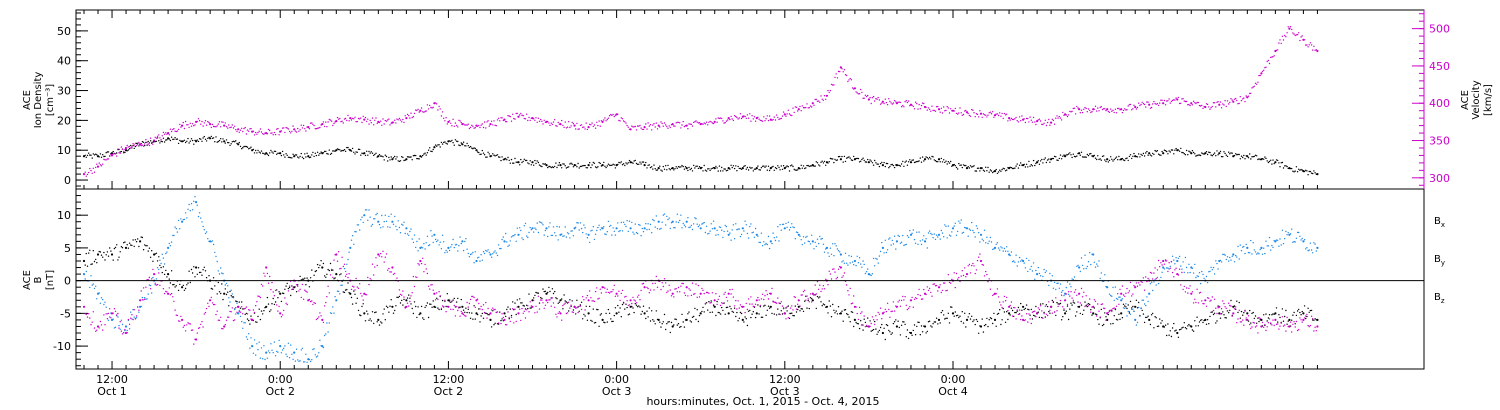 The height and width of the screenshot is (410, 1500). What do you see at coordinates (67, 180) in the screenshot?
I see `y-tick-label: 0` at bounding box center [67, 180].